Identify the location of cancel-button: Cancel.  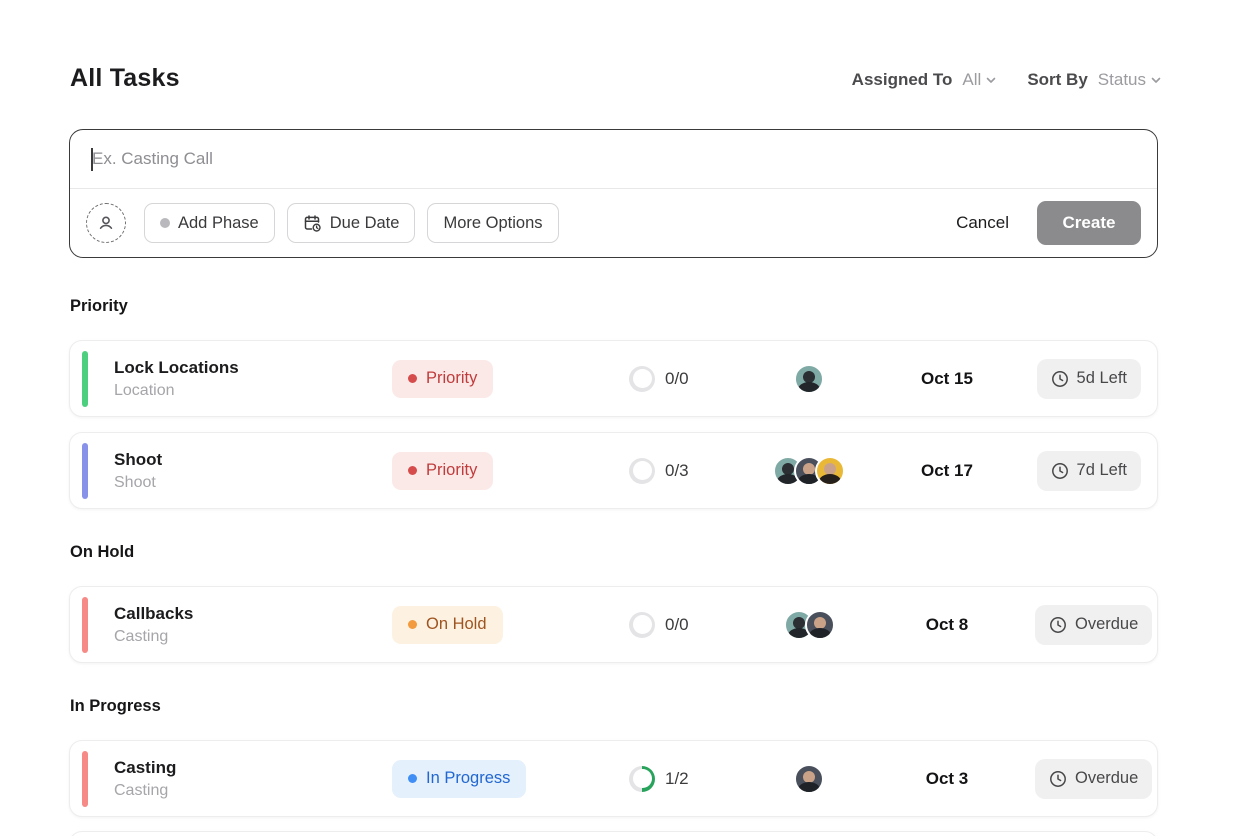
(982, 222).